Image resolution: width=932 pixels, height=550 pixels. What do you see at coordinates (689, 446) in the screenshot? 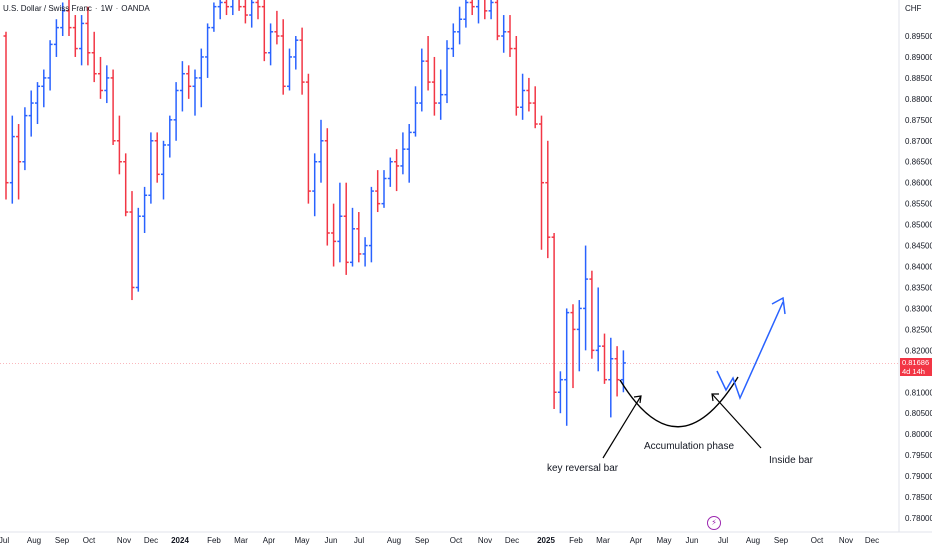
I see `annotation-accumulation: Accumulation phase` at bounding box center [689, 446].